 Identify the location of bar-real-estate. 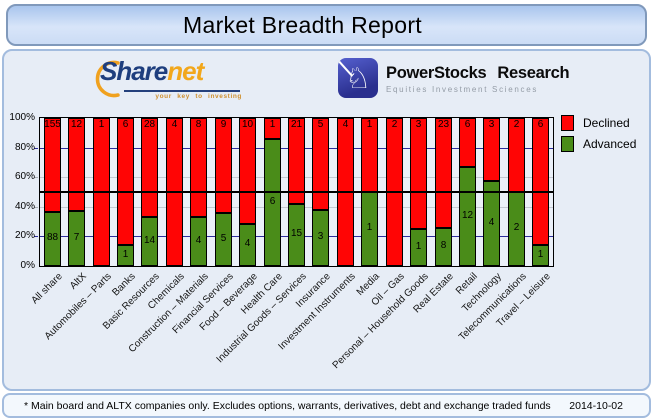
(443, 192).